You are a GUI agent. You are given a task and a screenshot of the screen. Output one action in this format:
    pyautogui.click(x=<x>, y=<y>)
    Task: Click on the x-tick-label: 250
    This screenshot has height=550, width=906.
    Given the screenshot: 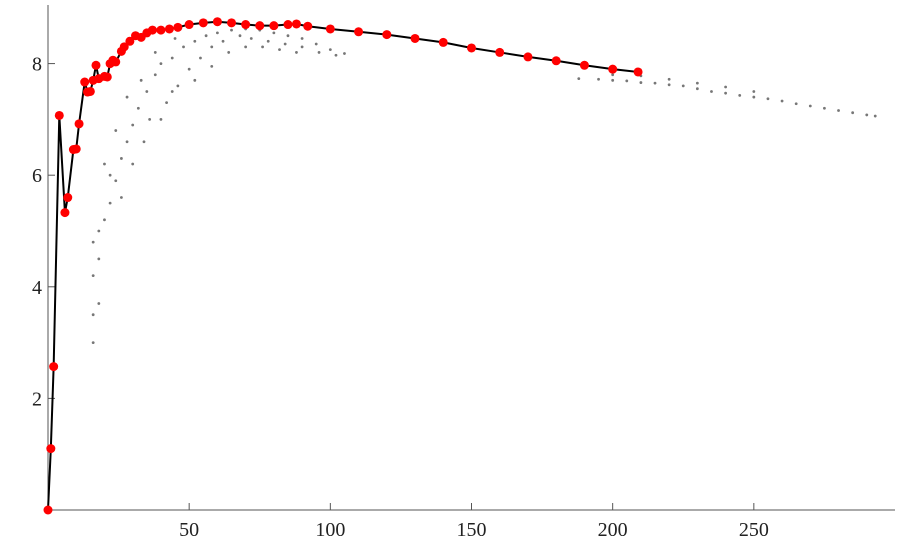 What is the action you would take?
    pyautogui.click(x=754, y=530)
    